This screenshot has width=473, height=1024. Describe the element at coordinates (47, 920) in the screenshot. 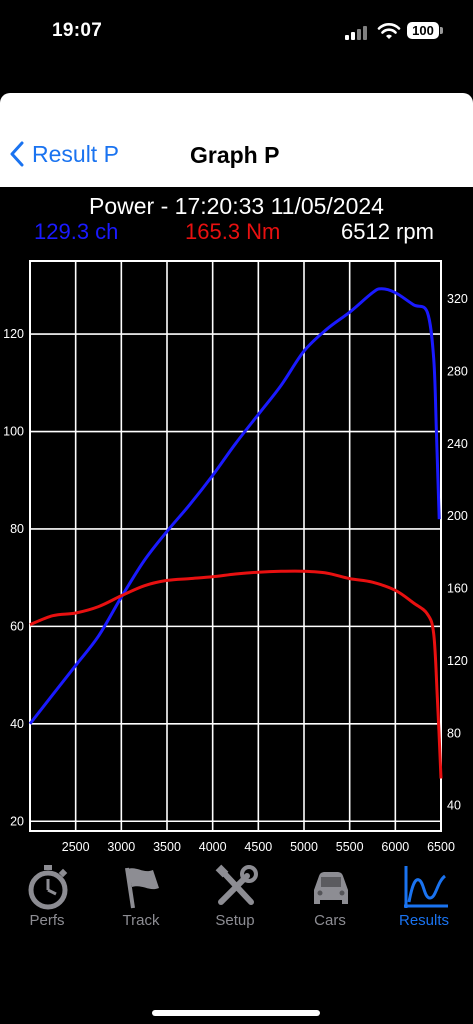

I see `tab-label: Perfs` at that location.